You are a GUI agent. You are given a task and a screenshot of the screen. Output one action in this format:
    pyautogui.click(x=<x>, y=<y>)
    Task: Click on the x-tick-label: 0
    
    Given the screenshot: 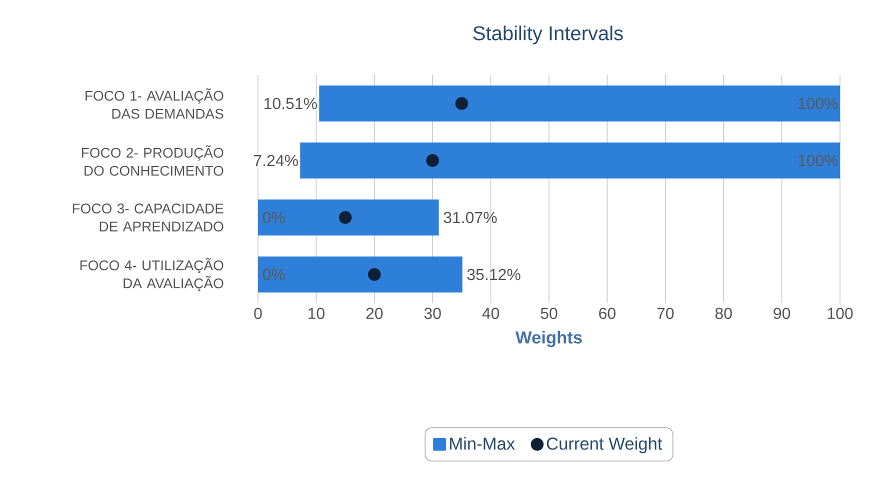 What is the action you would take?
    pyautogui.click(x=258, y=314)
    